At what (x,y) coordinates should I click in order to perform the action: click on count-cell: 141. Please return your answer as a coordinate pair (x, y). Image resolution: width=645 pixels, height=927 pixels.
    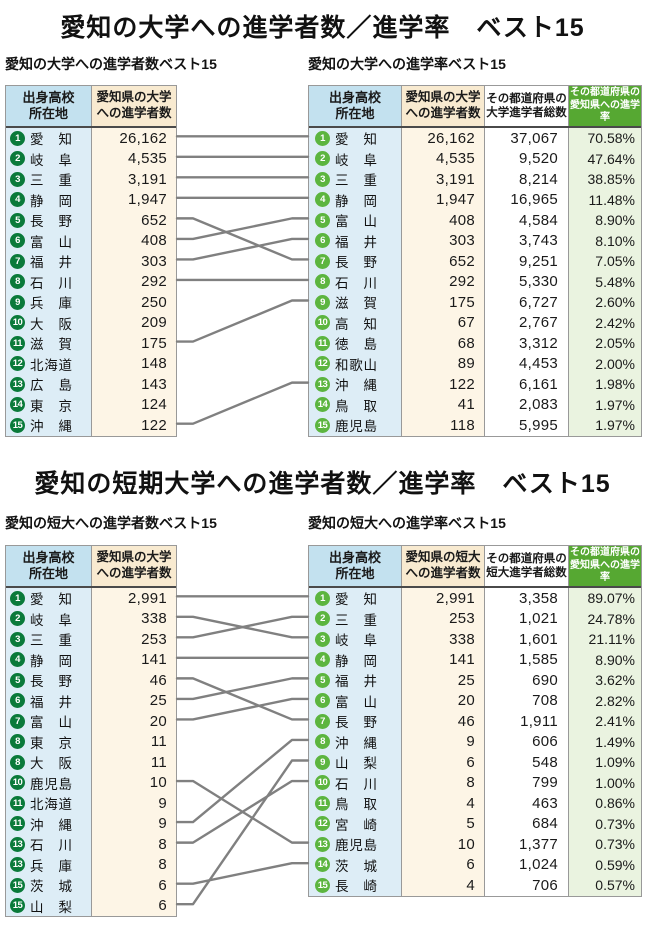
    Looking at the image, I should click on (133, 660).